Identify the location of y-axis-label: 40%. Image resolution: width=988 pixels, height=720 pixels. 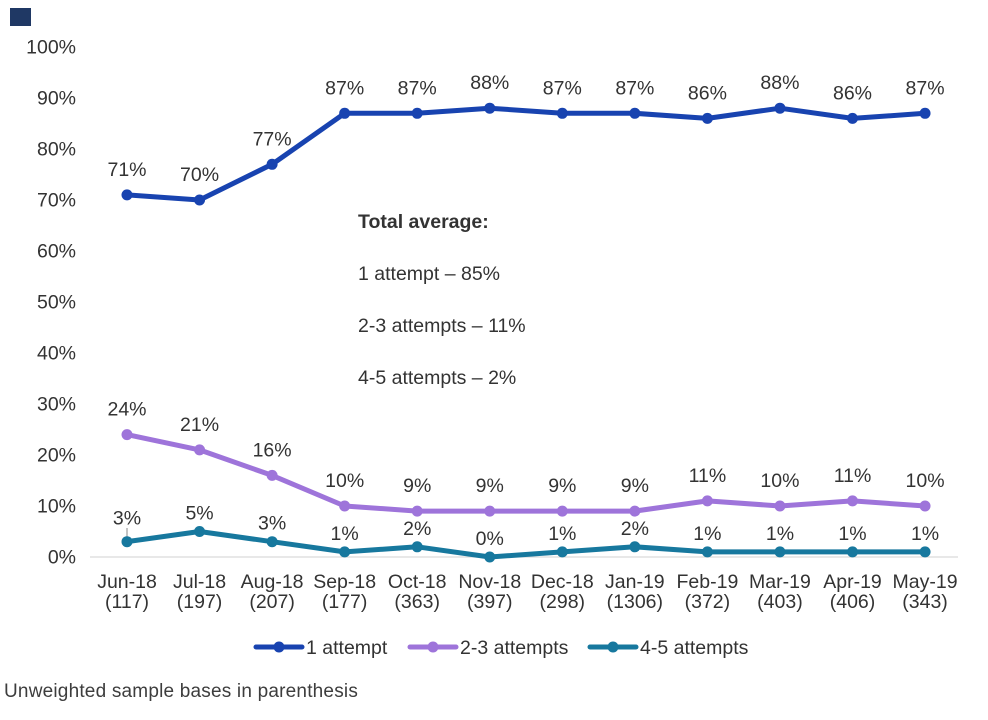
(56, 354).